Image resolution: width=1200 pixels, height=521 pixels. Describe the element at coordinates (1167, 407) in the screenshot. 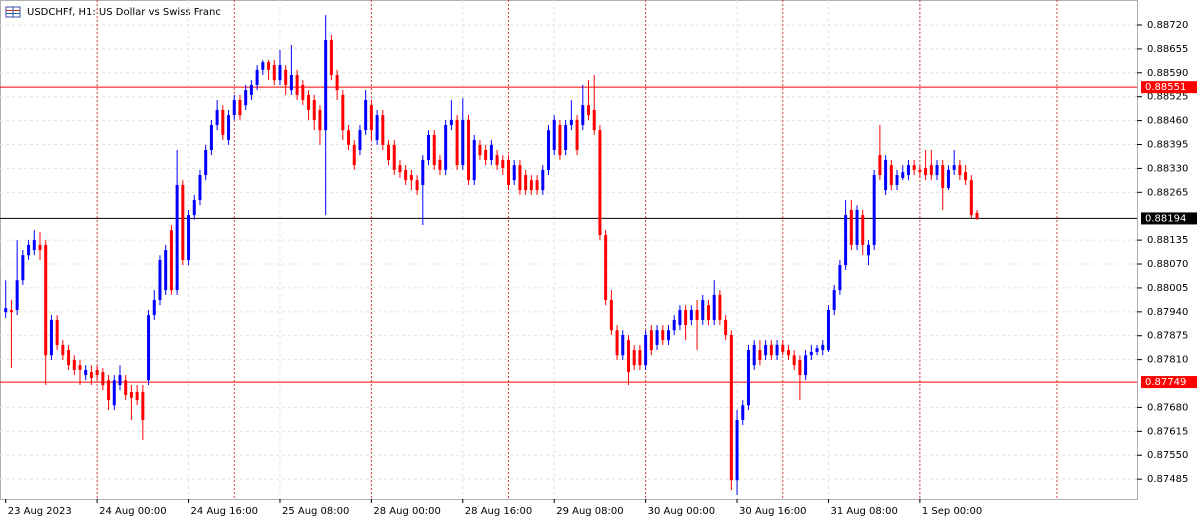

I see `y-tick-label: 0.87680` at that location.